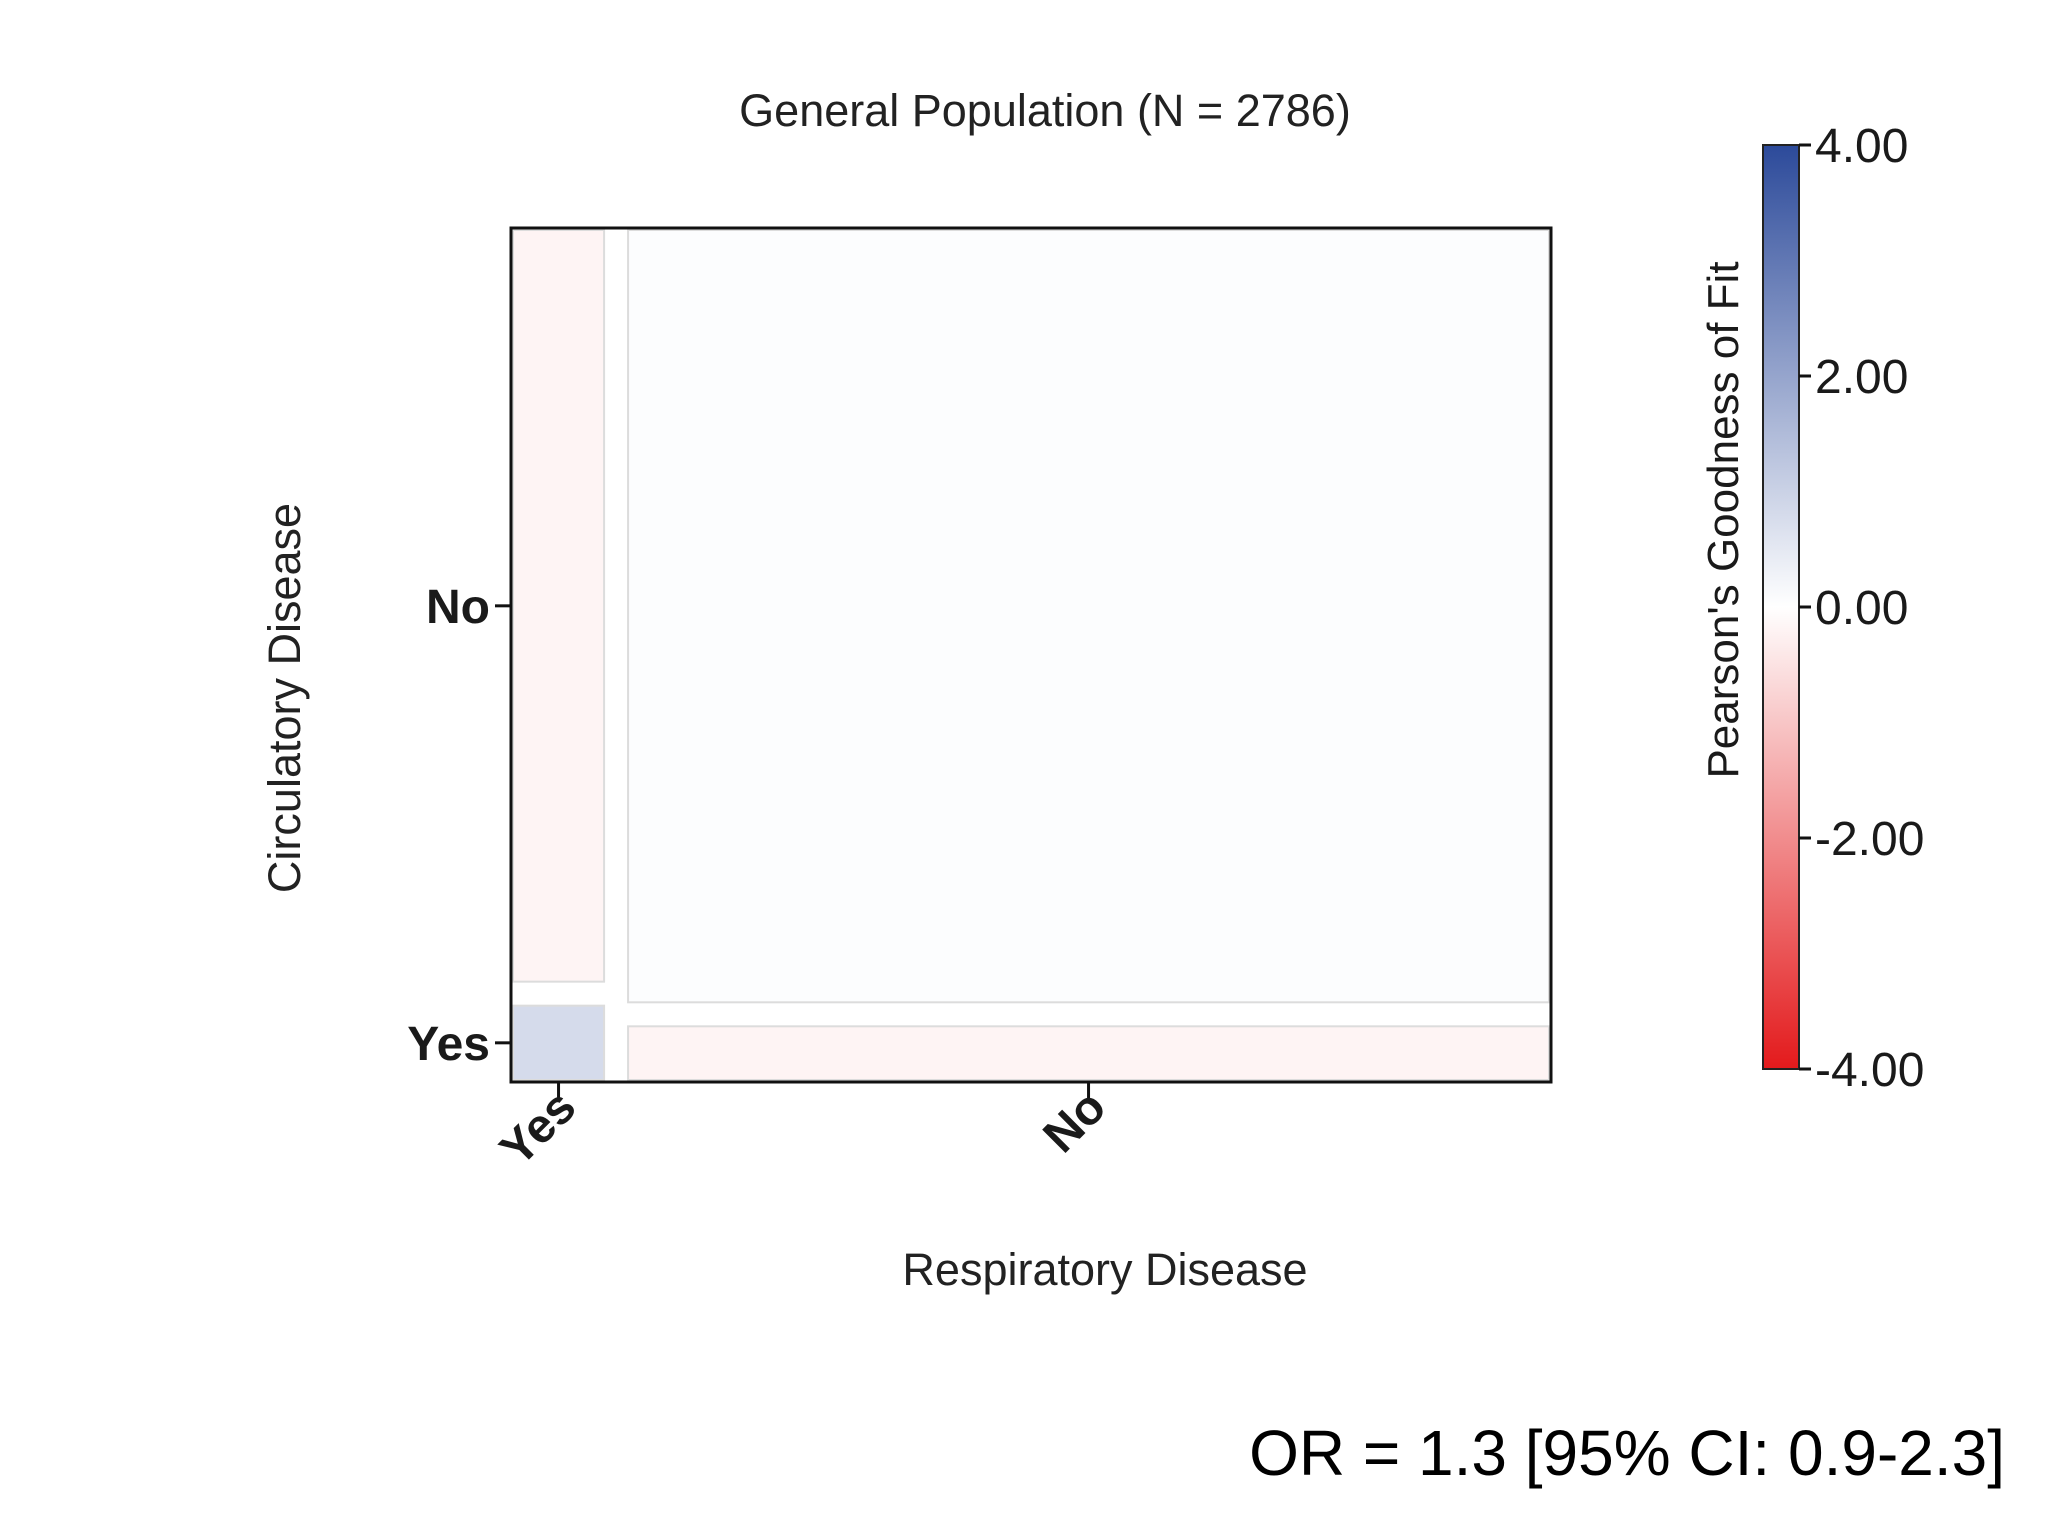  Describe the element at coordinates (538, 1128) in the screenshot. I see `x-tick-label-yes: Yes` at that location.